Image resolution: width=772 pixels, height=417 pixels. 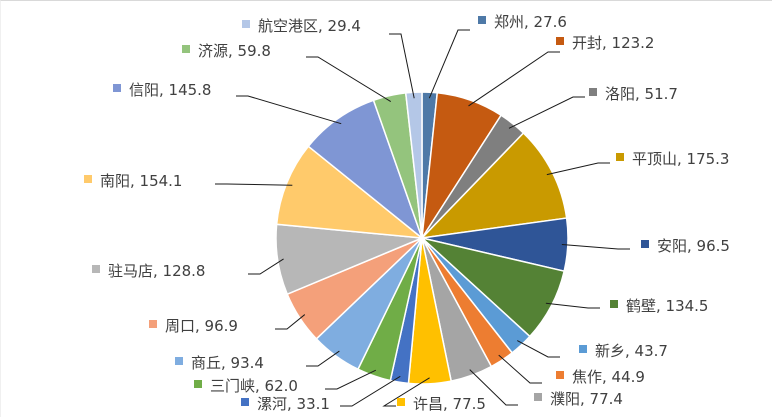 I want to click on data-label: 鹤壁, 134.5, so click(x=667, y=306).